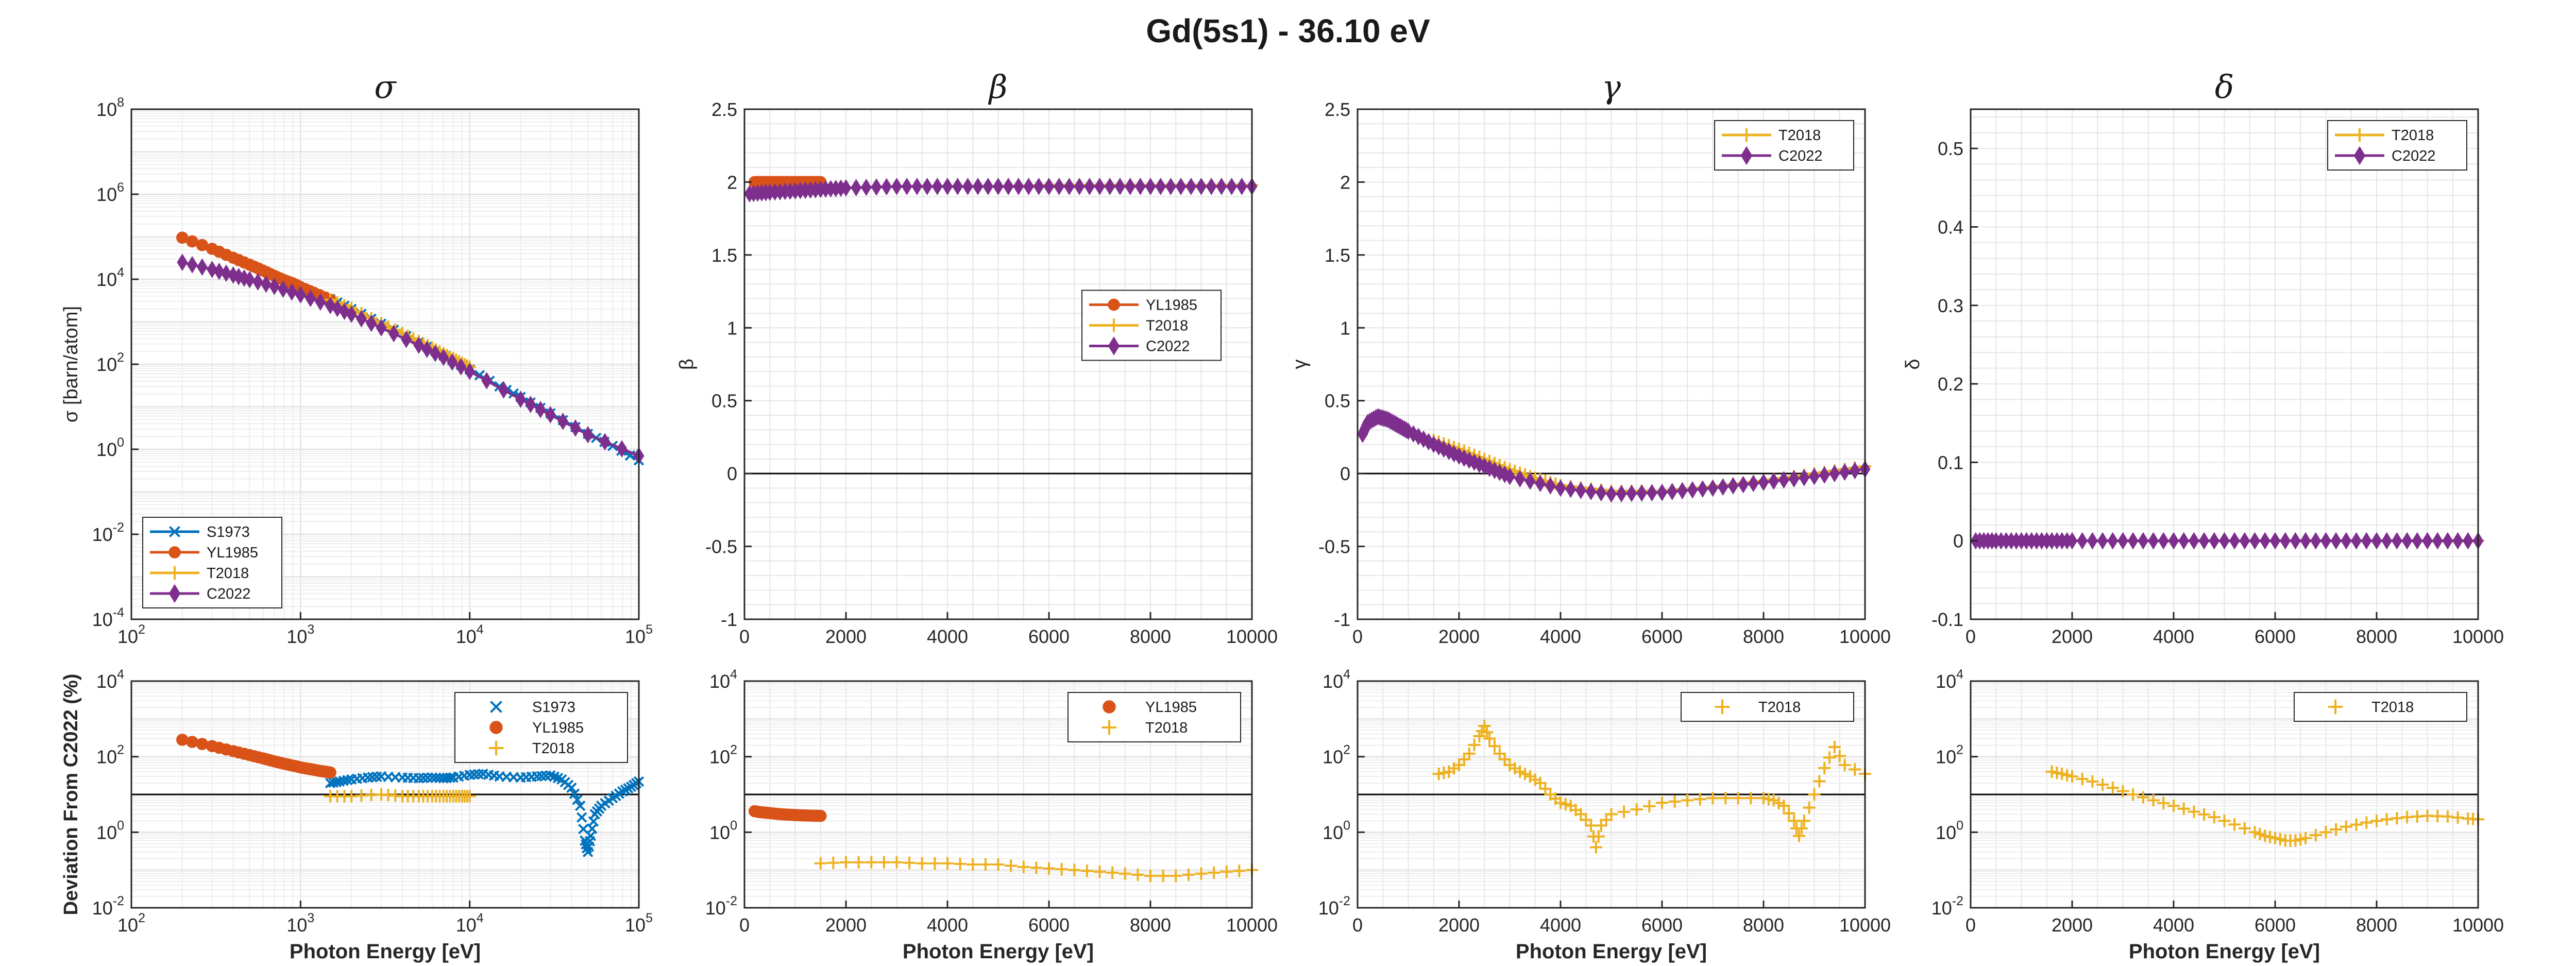 This screenshot has height=966, width=2576. Describe the element at coordinates (1652, 786) in the screenshot. I see `series-T2018` at that location.